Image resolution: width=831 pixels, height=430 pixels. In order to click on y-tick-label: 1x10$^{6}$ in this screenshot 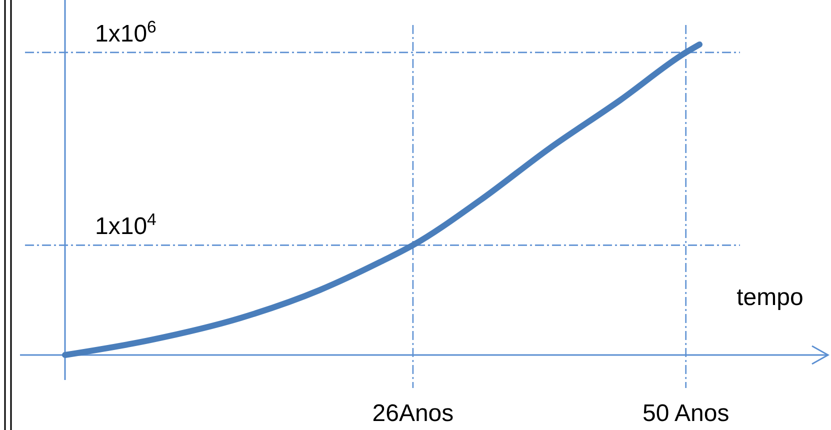, I will do `click(125, 32)`.